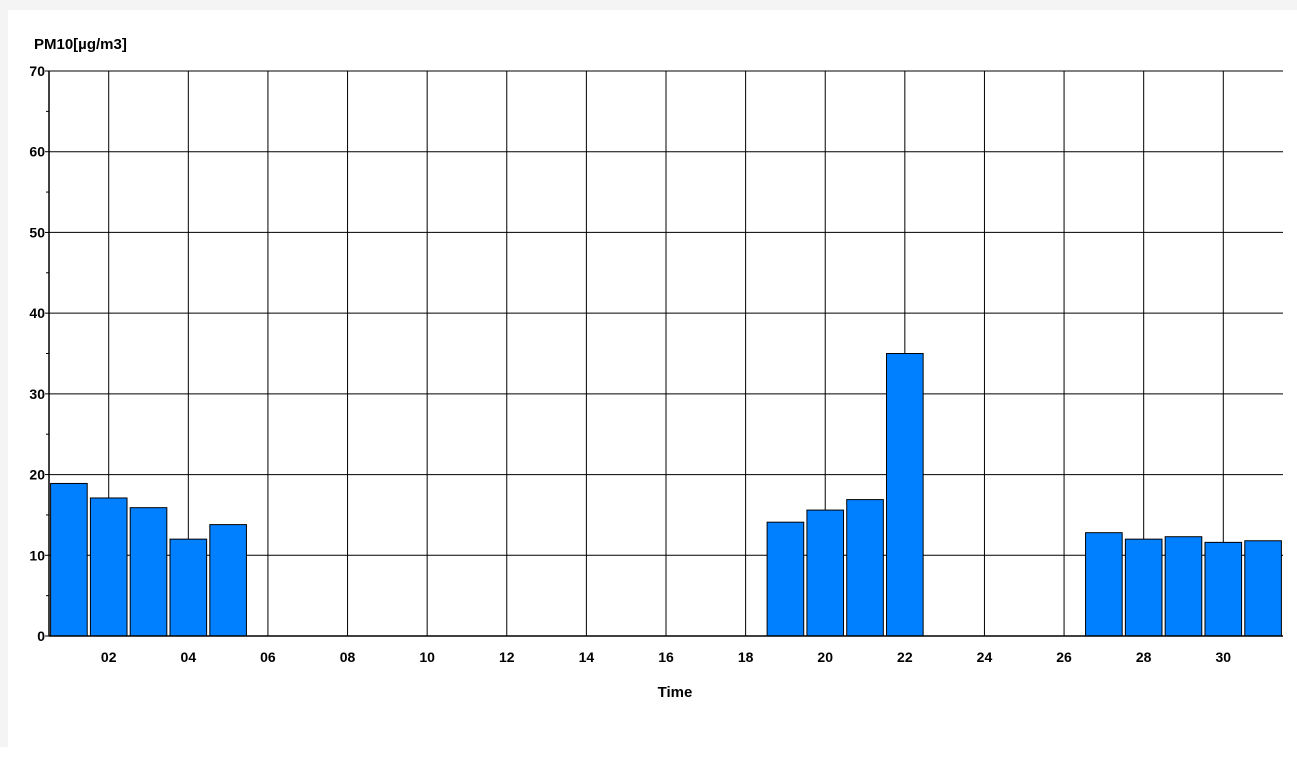 The height and width of the screenshot is (757, 1297). What do you see at coordinates (80, 44) in the screenshot?
I see `y-axis-title: PM10[µg/m3]` at bounding box center [80, 44].